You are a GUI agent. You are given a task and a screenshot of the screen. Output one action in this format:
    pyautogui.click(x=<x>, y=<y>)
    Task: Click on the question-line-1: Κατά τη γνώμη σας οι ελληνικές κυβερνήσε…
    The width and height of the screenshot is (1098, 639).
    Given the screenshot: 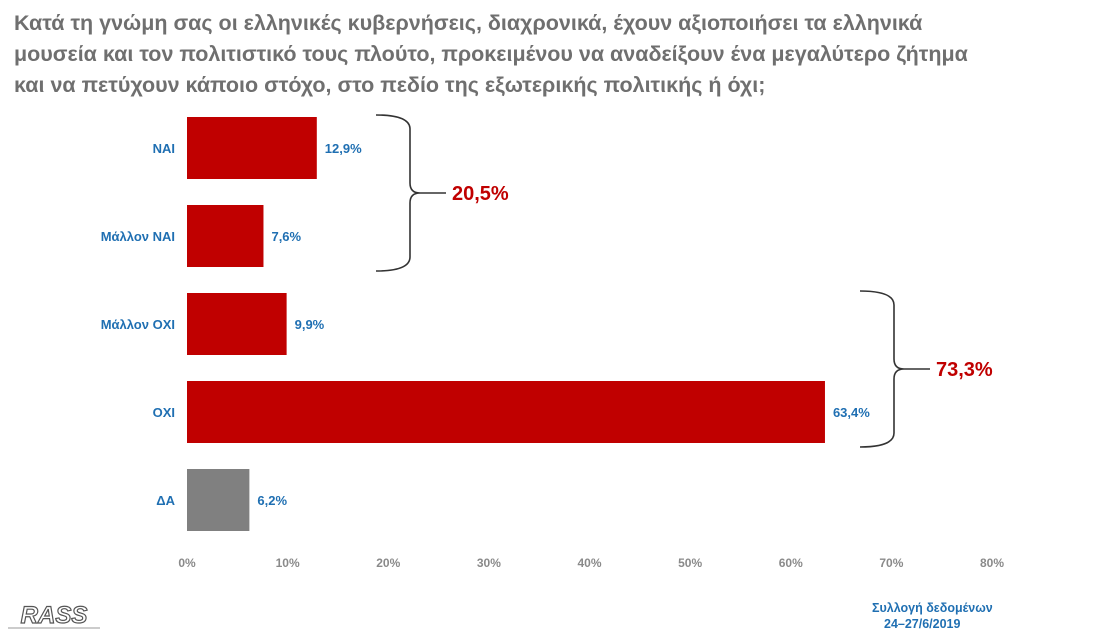 What is the action you would take?
    pyautogui.click(x=468, y=23)
    